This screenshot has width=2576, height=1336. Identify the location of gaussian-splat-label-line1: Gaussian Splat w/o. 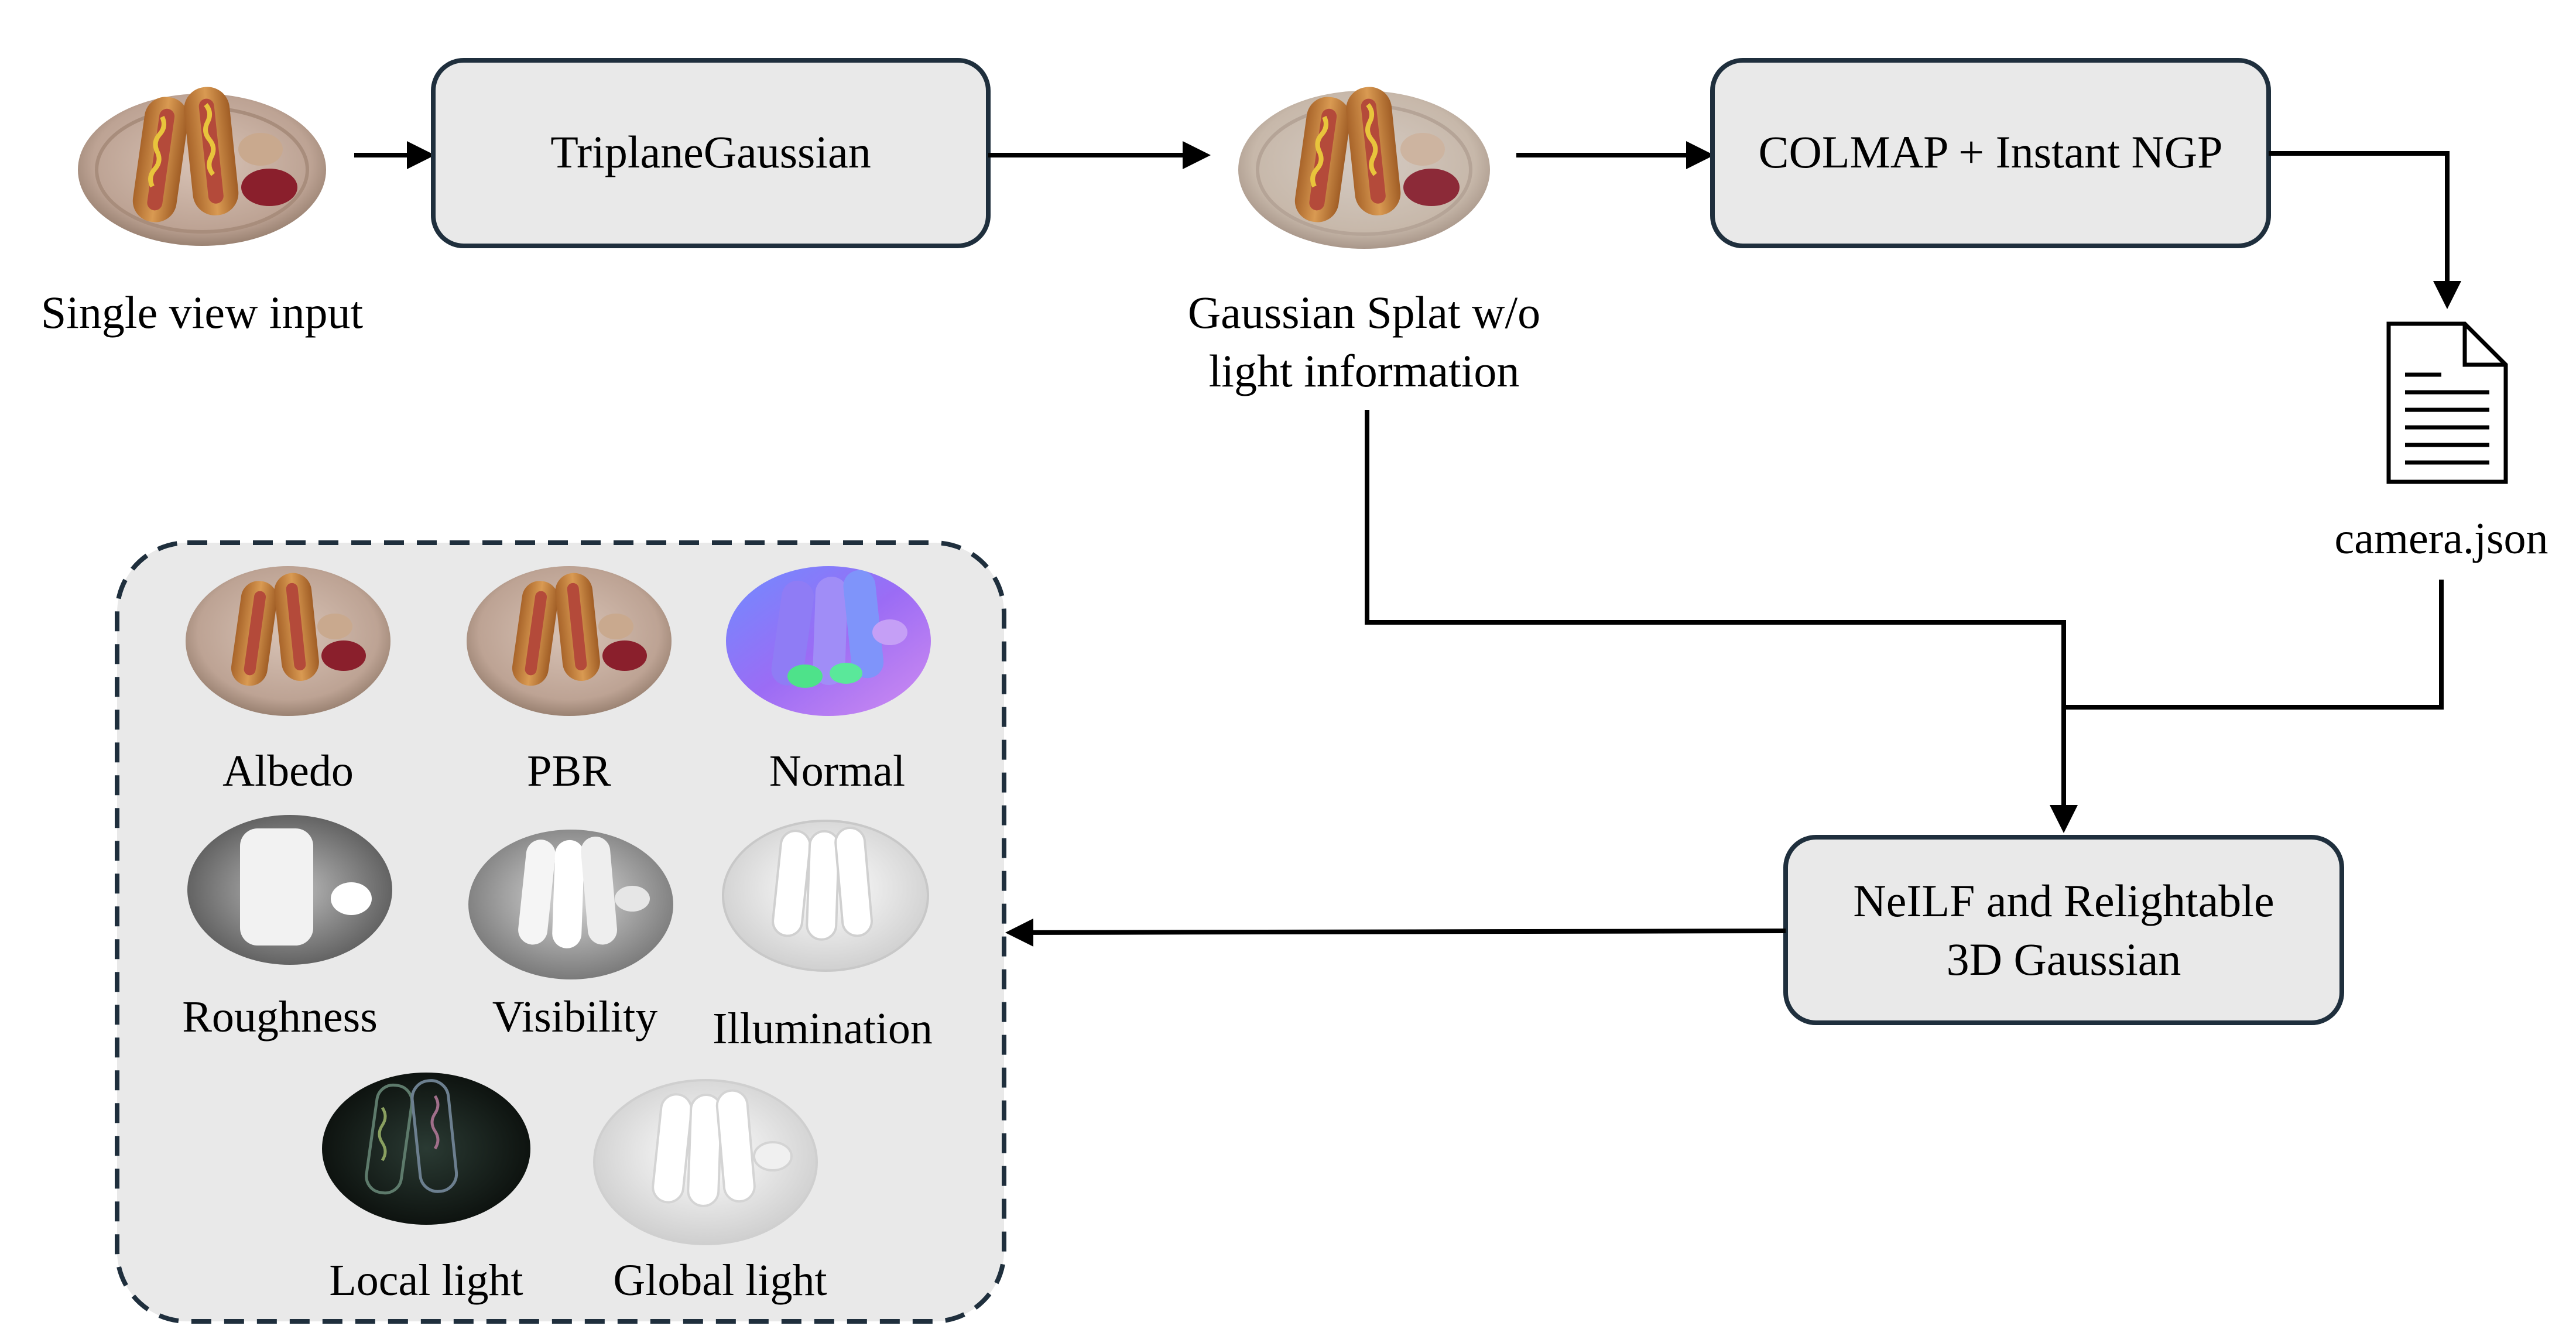
(1364, 312).